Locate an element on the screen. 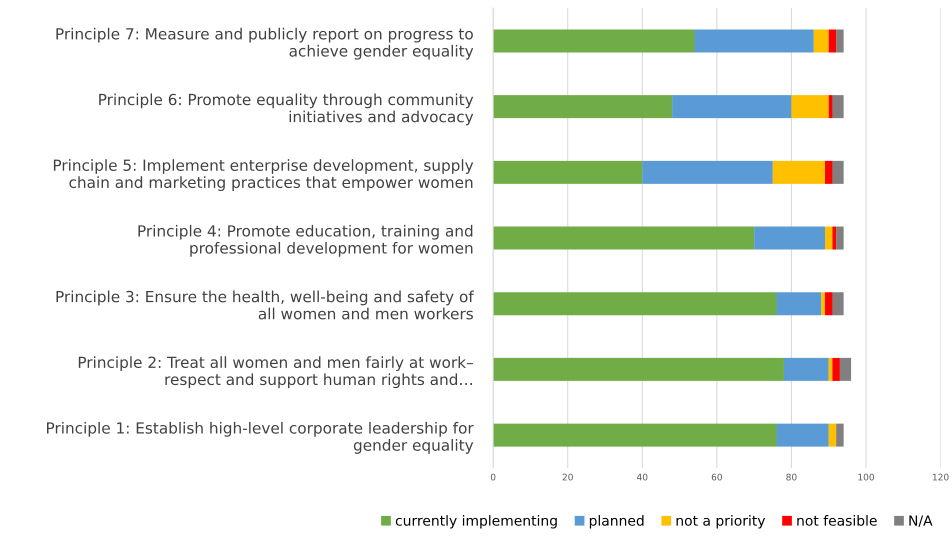  legend-label: not feasible is located at coordinates (837, 520).